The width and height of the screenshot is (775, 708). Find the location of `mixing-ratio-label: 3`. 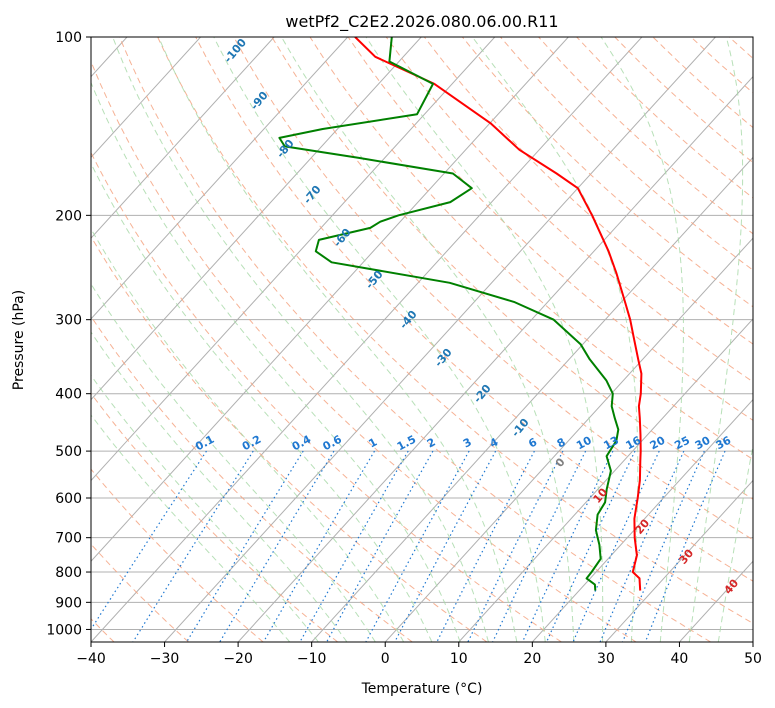

mixing-ratio-label: 3 is located at coordinates (467, 442).